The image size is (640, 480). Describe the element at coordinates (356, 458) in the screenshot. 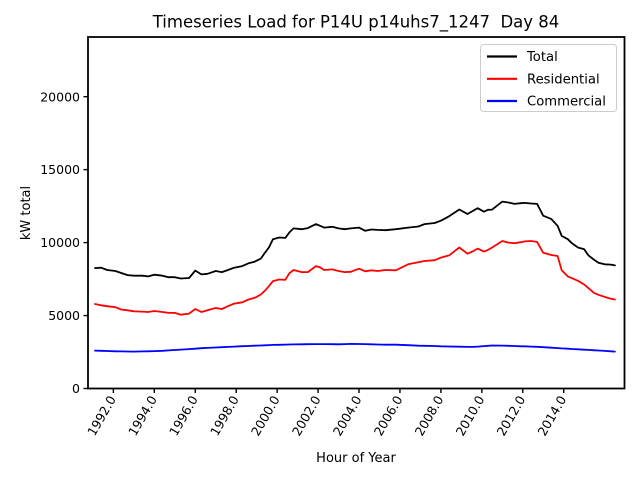

I see `x-axis-label: Hour of Year` at that location.